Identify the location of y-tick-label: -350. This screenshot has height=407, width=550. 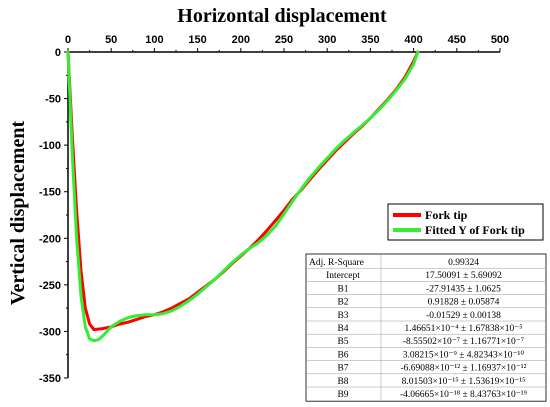
(50, 379).